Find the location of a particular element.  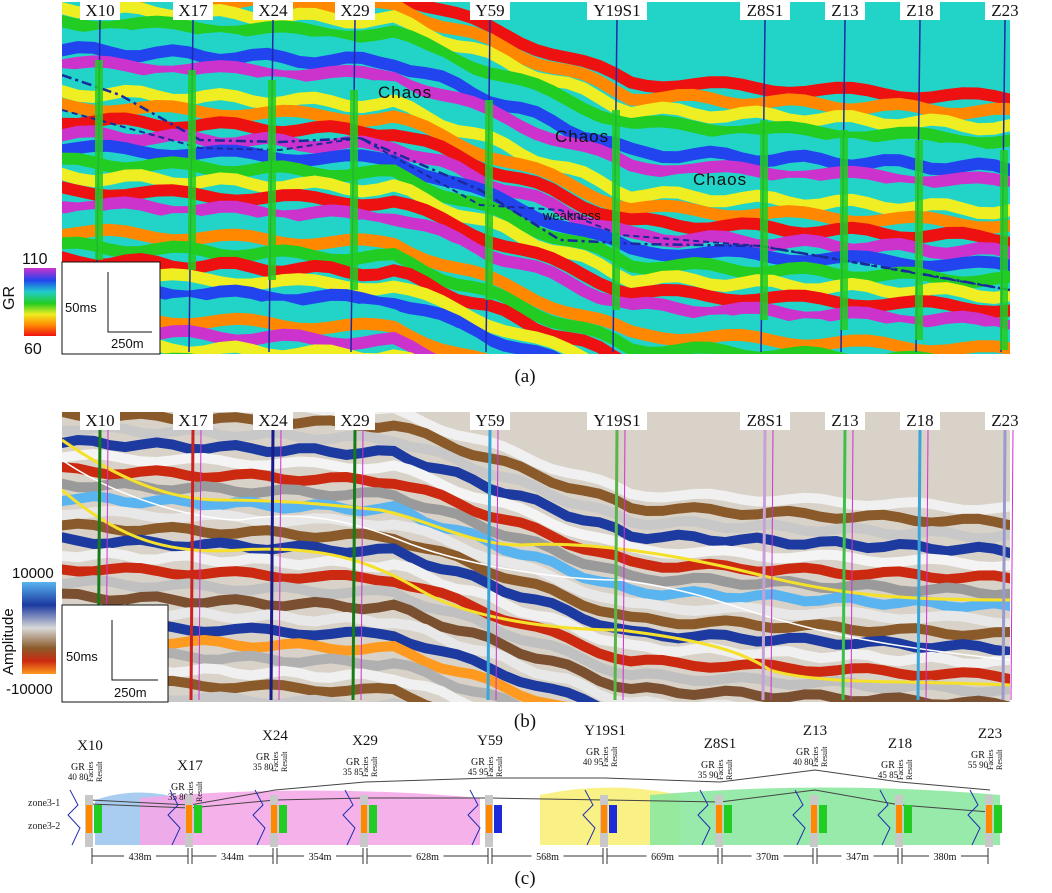

well-name: Z18 is located at coordinates (900, 744).